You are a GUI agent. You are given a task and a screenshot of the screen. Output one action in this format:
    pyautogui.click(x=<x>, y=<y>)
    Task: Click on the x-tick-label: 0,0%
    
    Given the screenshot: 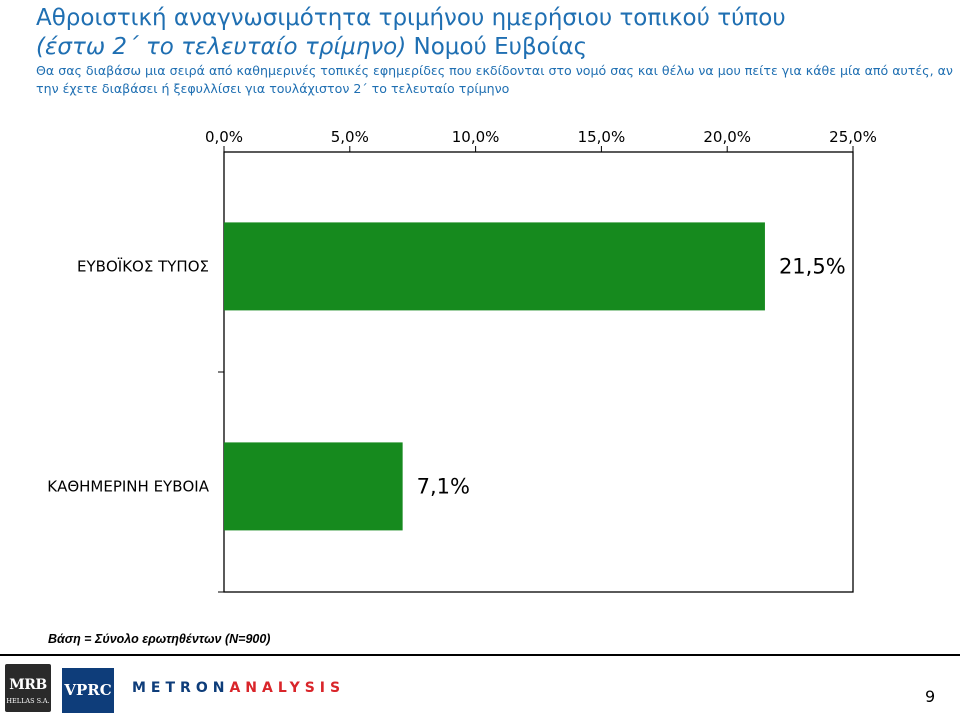 What is the action you would take?
    pyautogui.click(x=224, y=137)
    